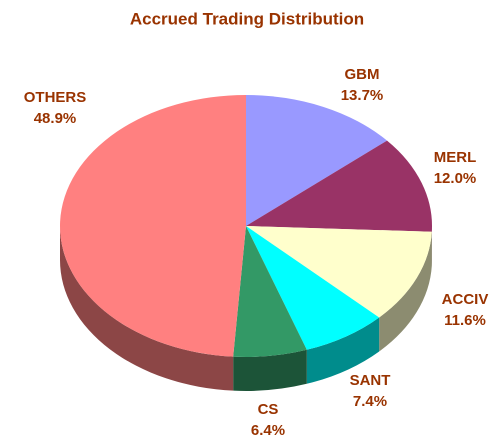 The height and width of the screenshot is (438, 494). What do you see at coordinates (247, 18) in the screenshot?
I see `chart-title: Accrued Trading Distribution` at bounding box center [247, 18].